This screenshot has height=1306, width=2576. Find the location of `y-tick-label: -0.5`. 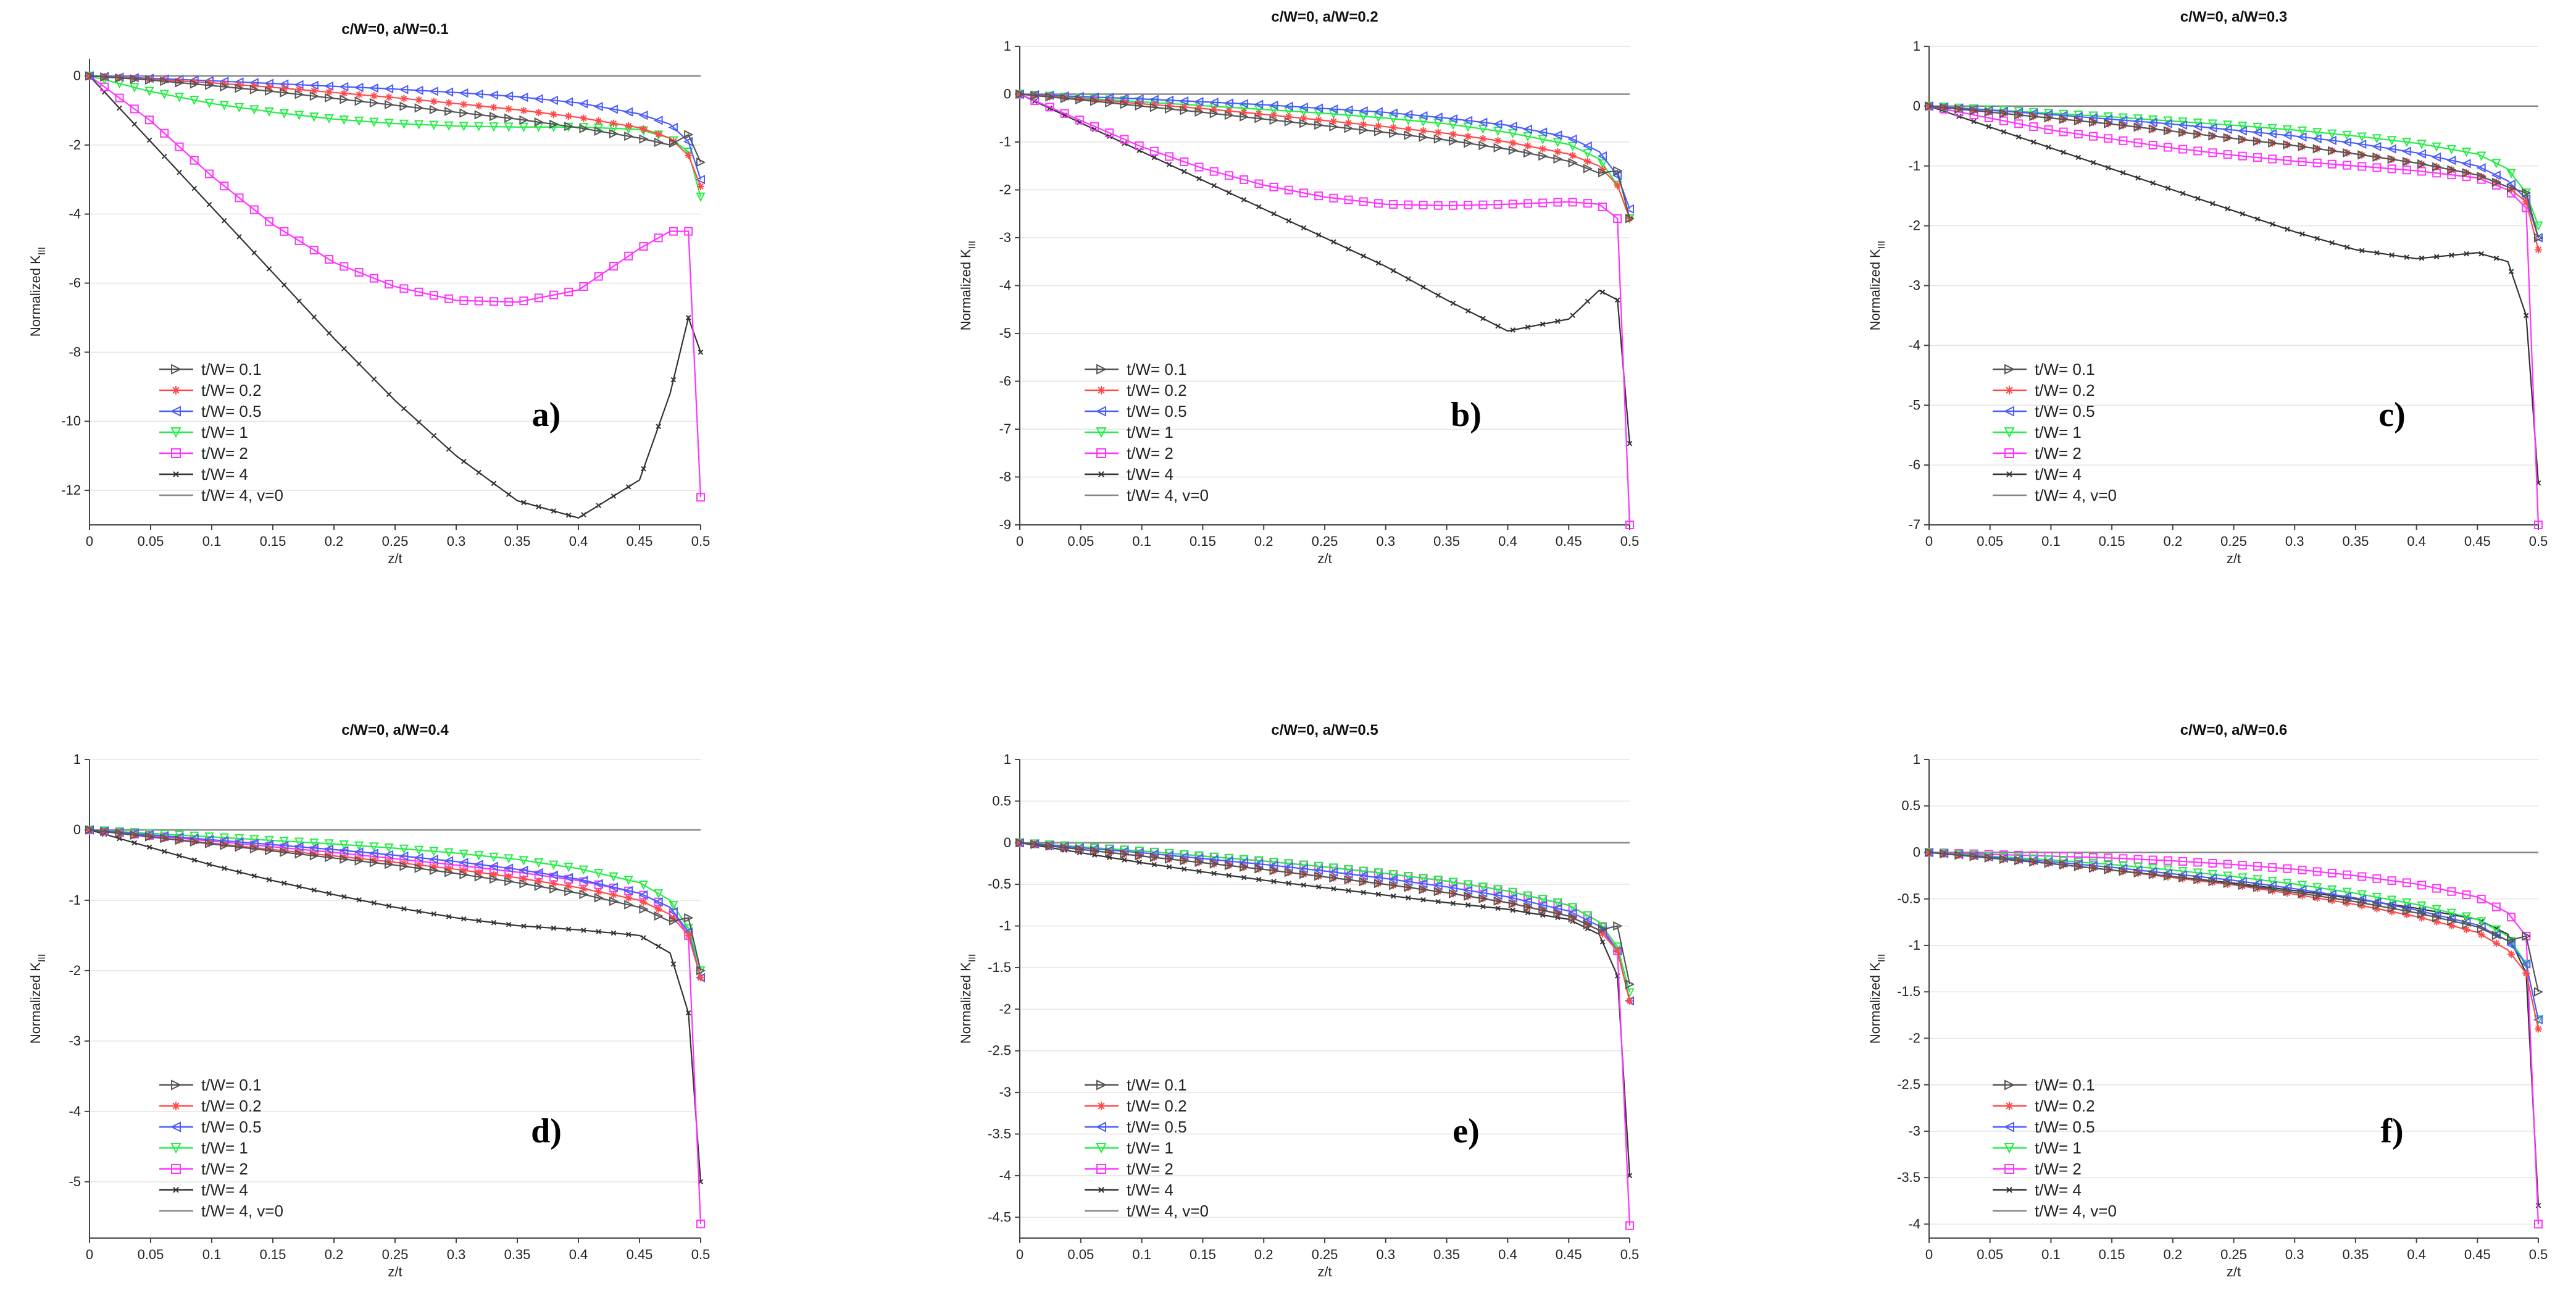

y-tick-label: -0.5 is located at coordinates (1908, 898).